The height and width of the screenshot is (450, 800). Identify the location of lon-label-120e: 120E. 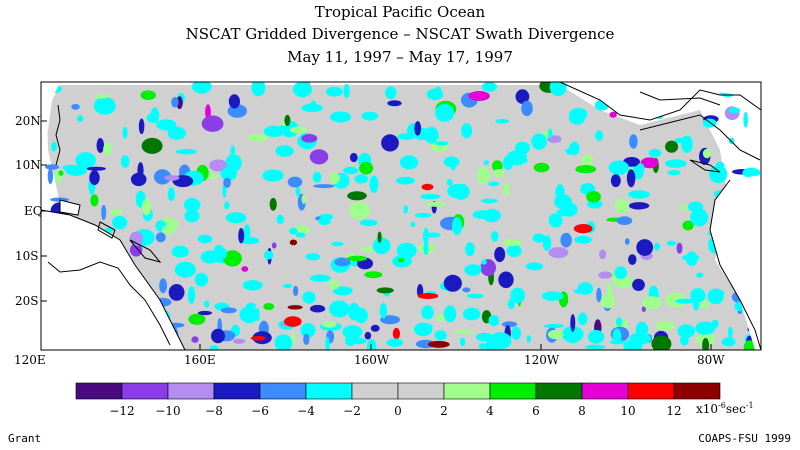
(30, 360).